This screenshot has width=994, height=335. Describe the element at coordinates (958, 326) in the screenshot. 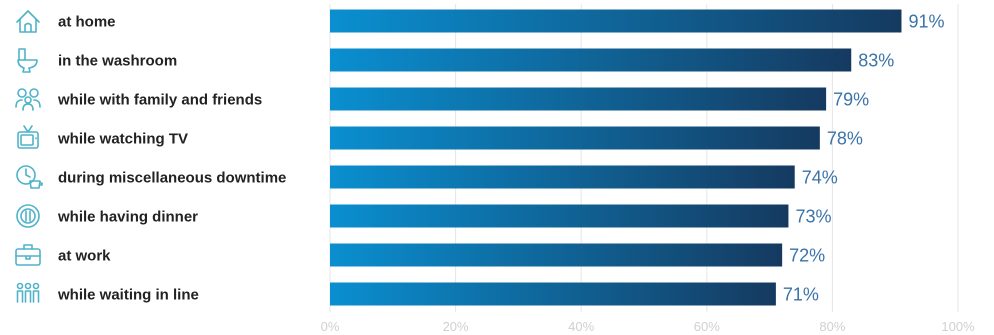

I see `x-tick-label: 100%` at that location.